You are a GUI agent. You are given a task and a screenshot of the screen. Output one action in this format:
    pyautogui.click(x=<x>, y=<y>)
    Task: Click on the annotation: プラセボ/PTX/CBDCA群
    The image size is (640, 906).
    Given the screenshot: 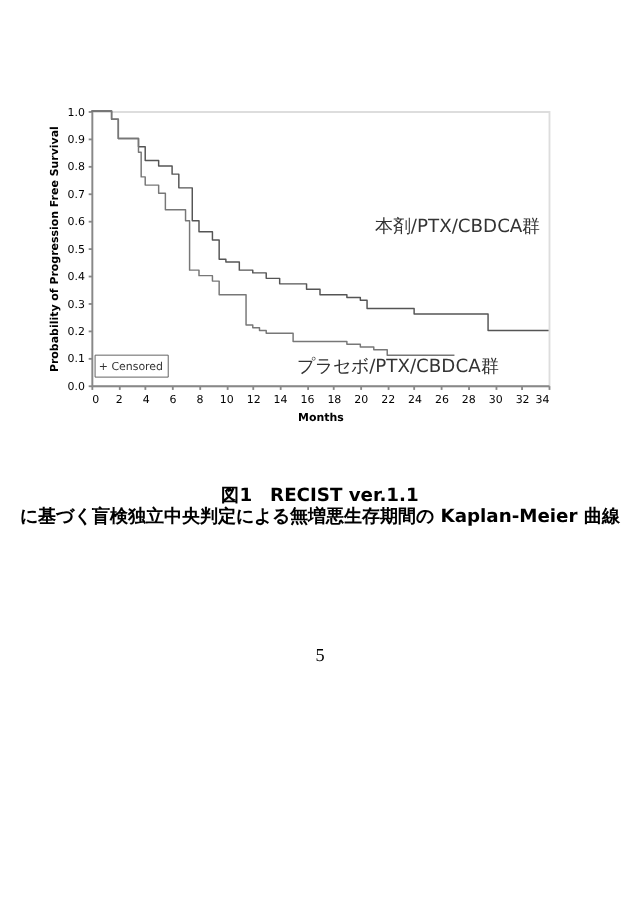 What is the action you would take?
    pyautogui.click(x=398, y=366)
    